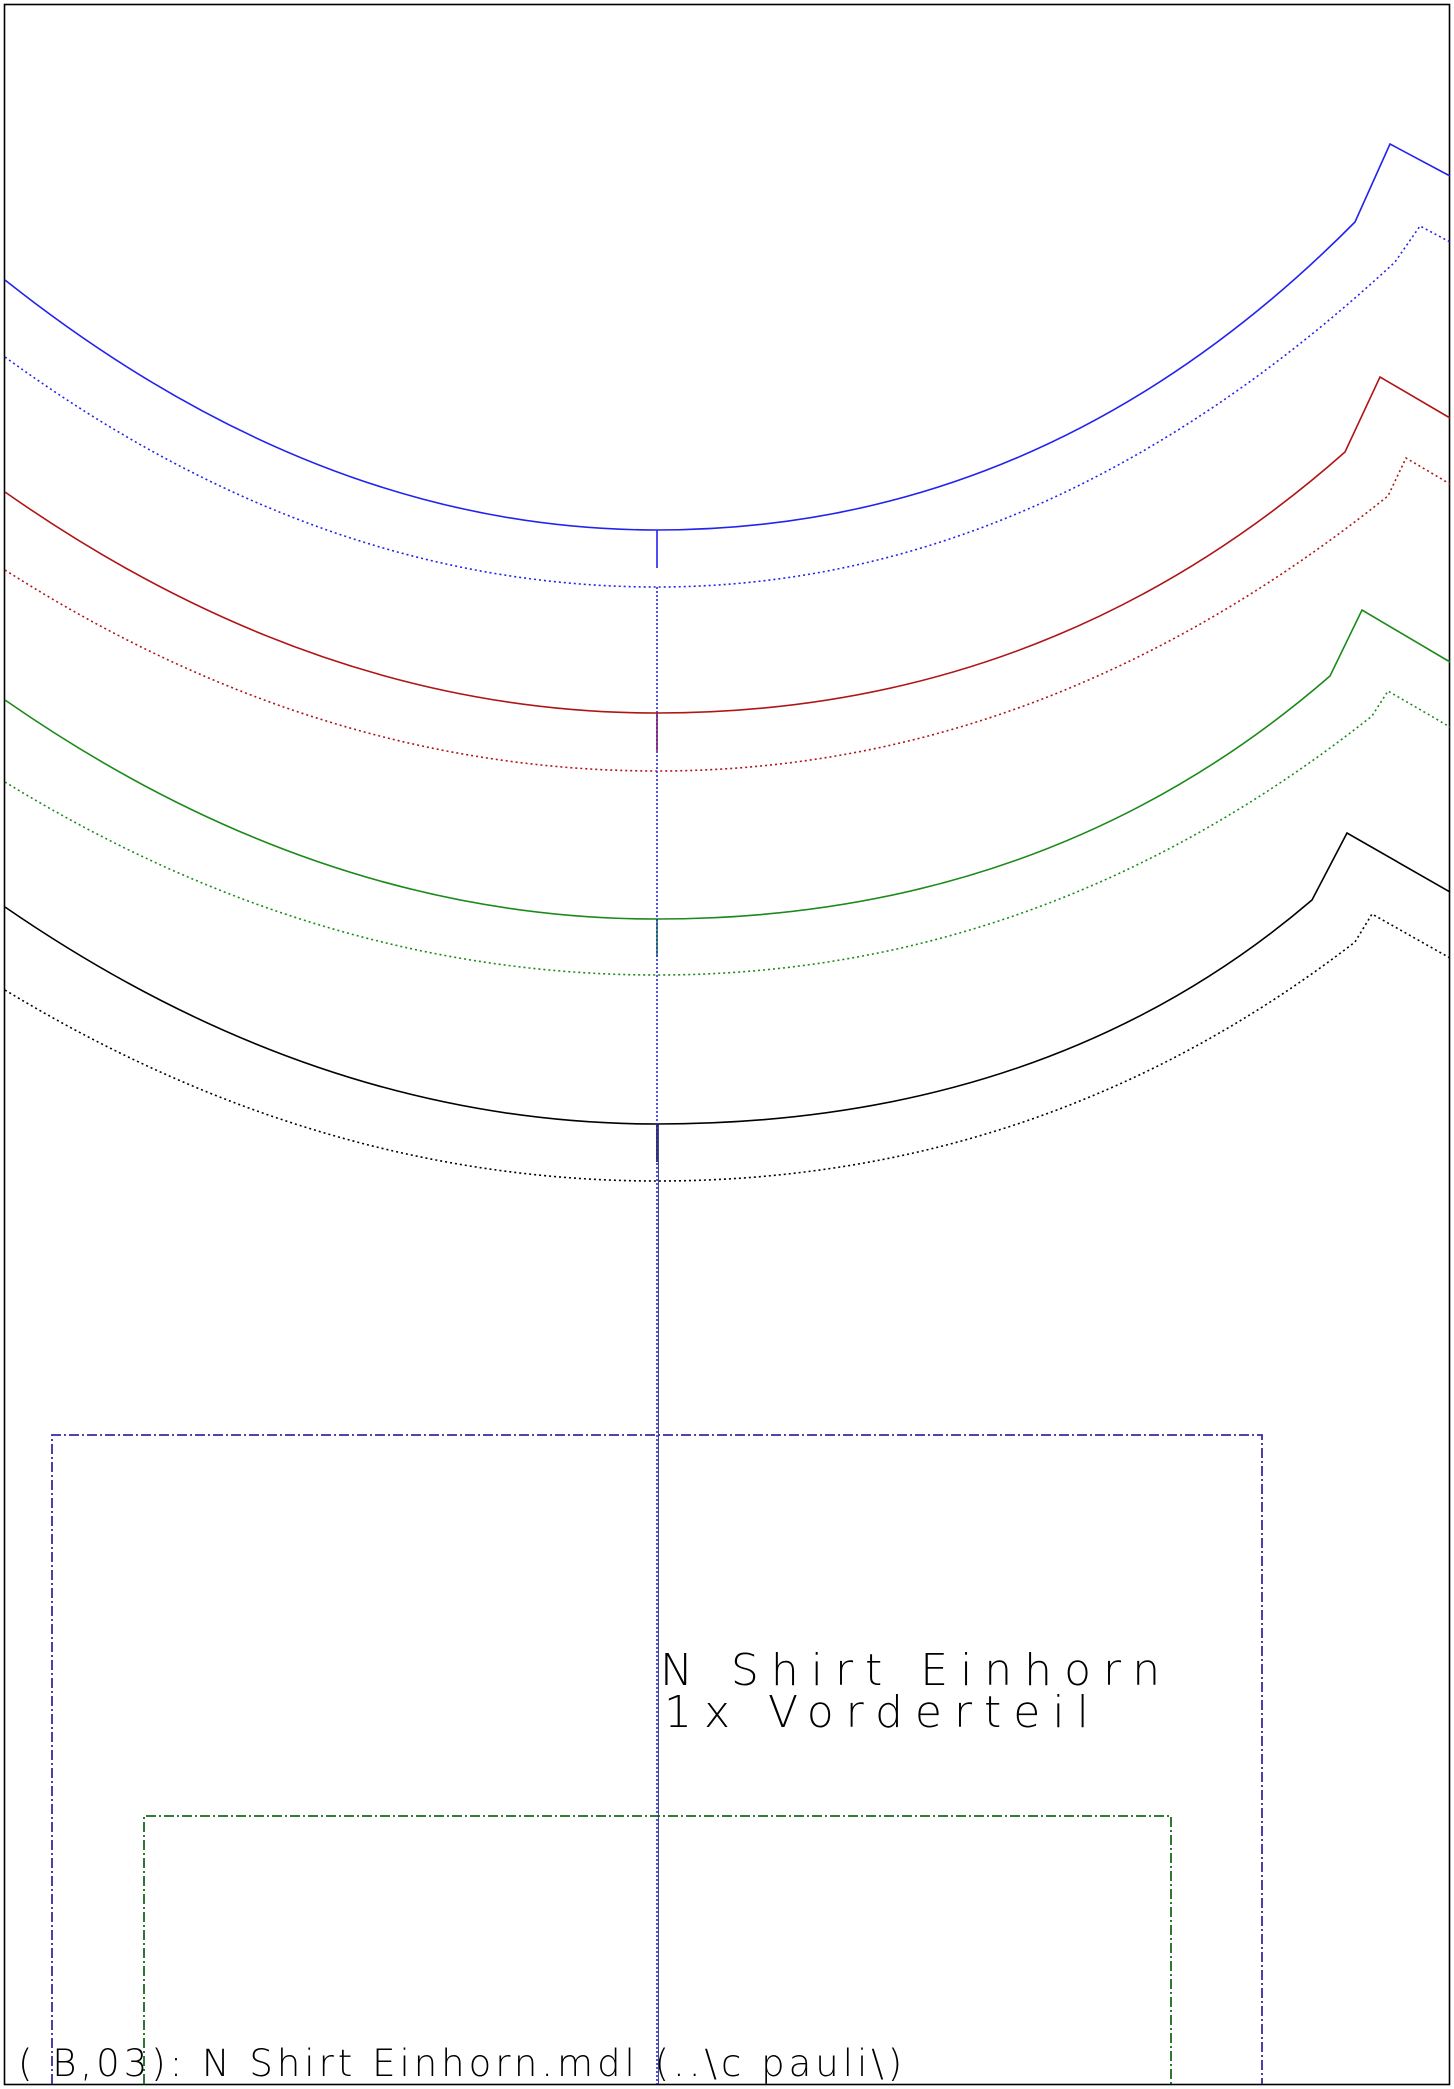 The image size is (1454, 2089). What do you see at coordinates (916, 1670) in the screenshot?
I see `pattern-title: N Shirt Einhorn` at bounding box center [916, 1670].